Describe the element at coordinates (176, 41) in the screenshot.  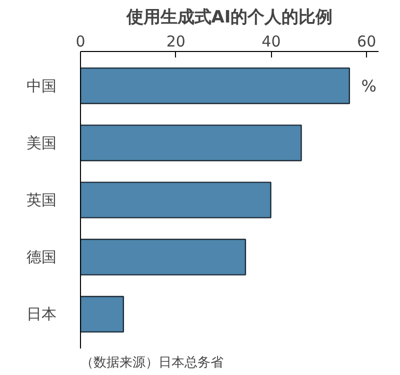
I see `x-tick-label: 20` at that location.